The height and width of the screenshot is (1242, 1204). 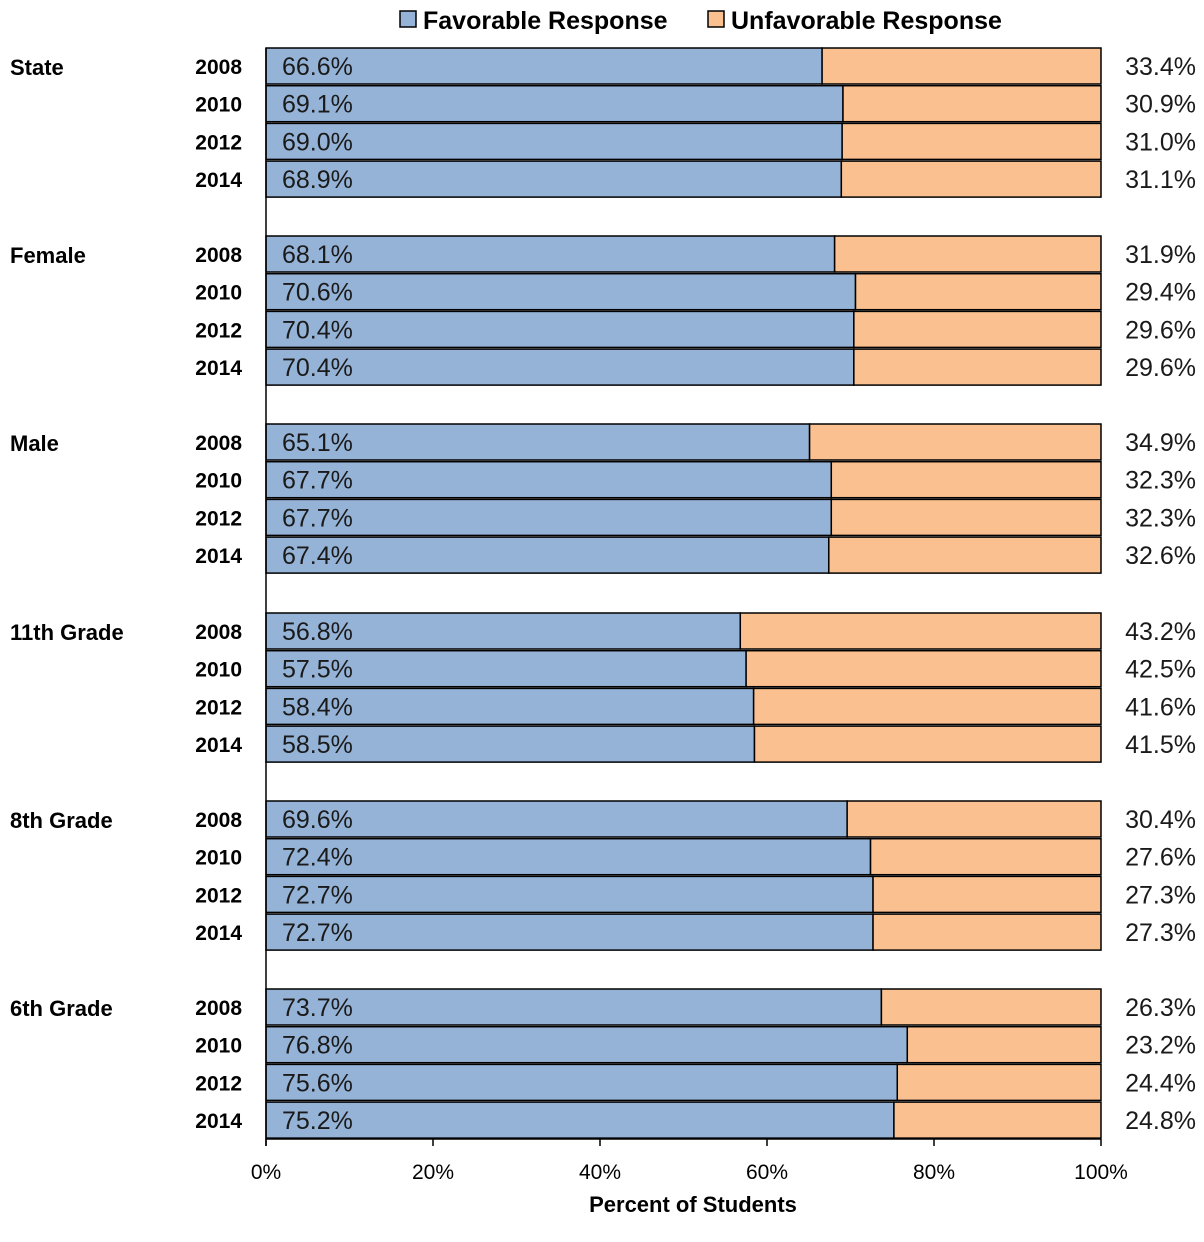 What do you see at coordinates (1160, 67) in the screenshot?
I see `unfavorable-data-label: 33.4%` at bounding box center [1160, 67].